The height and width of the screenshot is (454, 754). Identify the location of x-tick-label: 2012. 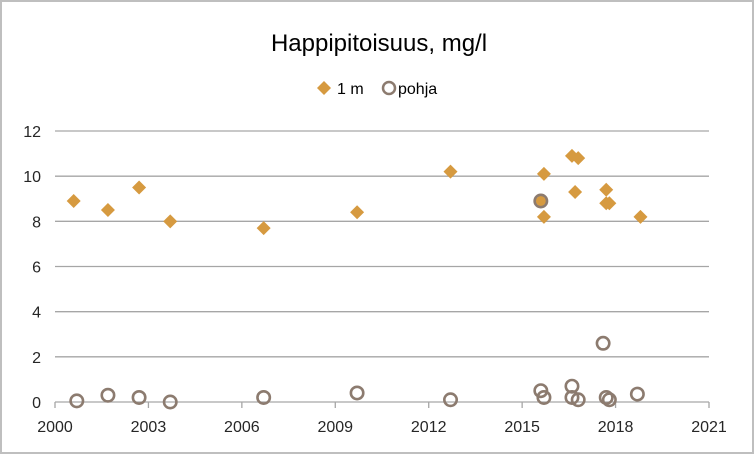
(429, 427).